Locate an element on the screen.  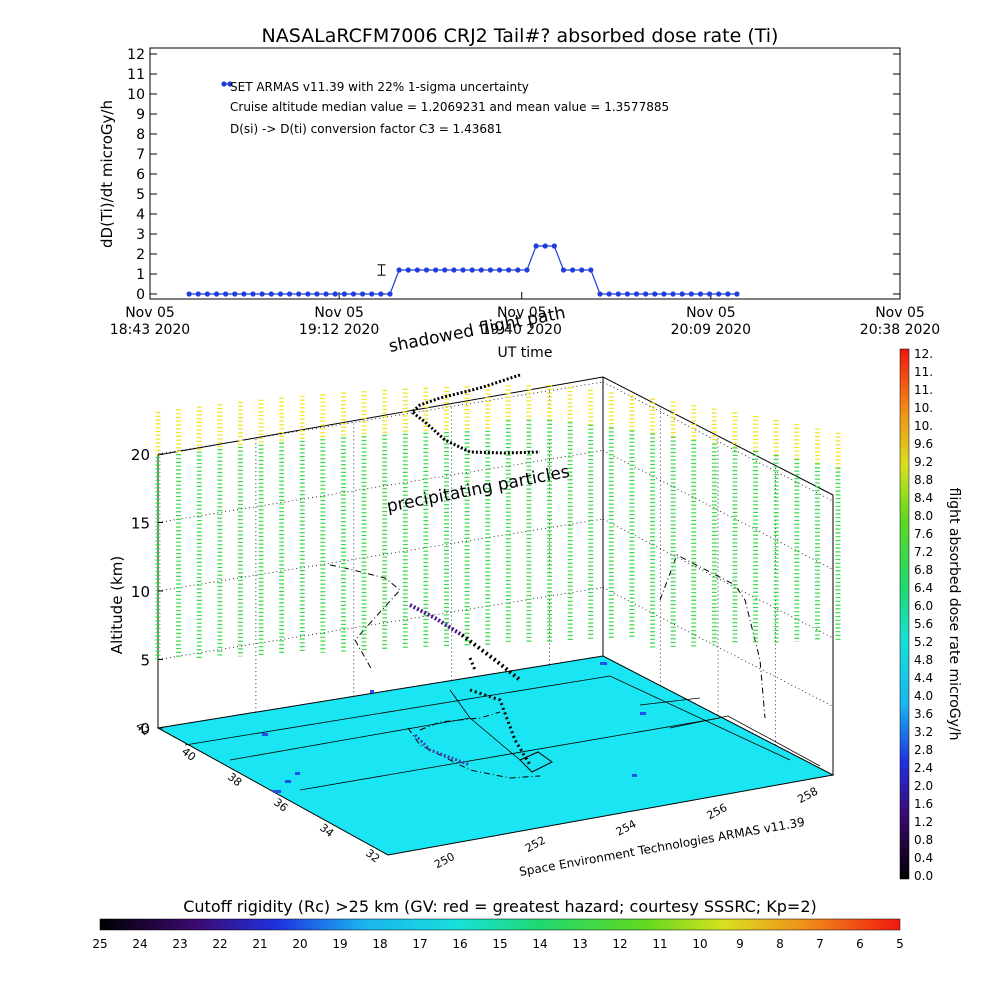
cutoff-rigidity-tick-label: 18 is located at coordinates (379, 944).